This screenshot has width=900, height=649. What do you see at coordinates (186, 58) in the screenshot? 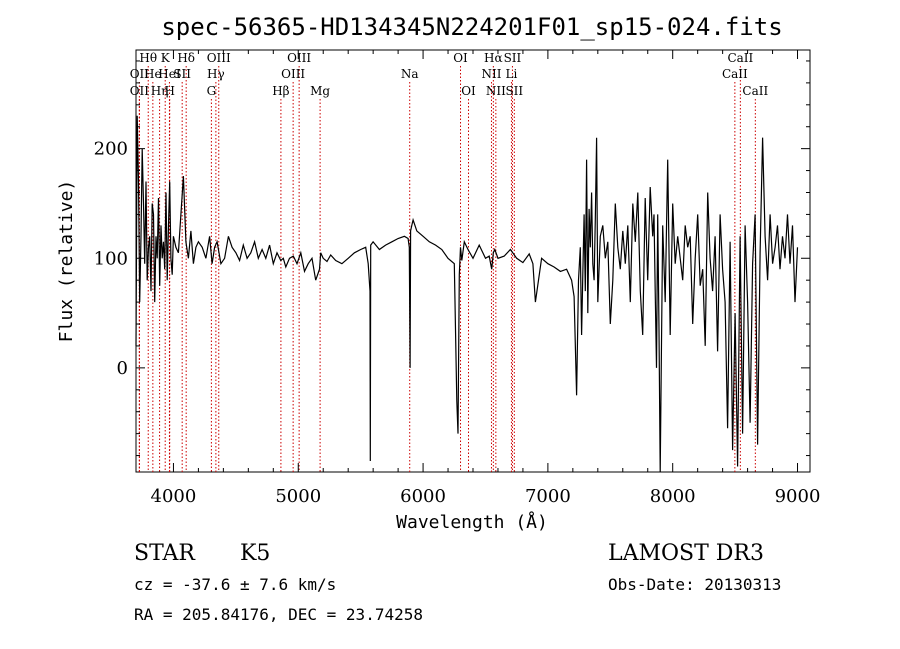
I see `spectral-line-label: Hδ` at bounding box center [186, 58].